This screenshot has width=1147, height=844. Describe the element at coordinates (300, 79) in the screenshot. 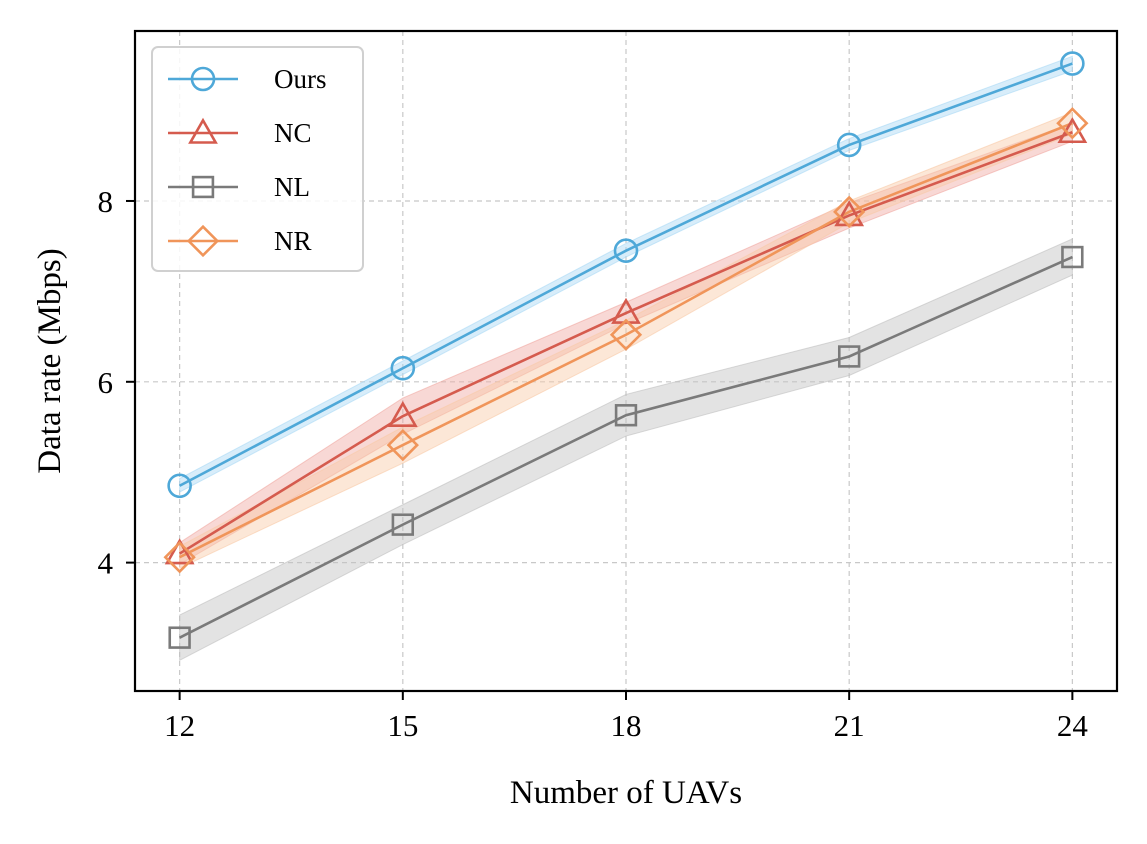

I see `legend-label-ours: Ours` at that location.